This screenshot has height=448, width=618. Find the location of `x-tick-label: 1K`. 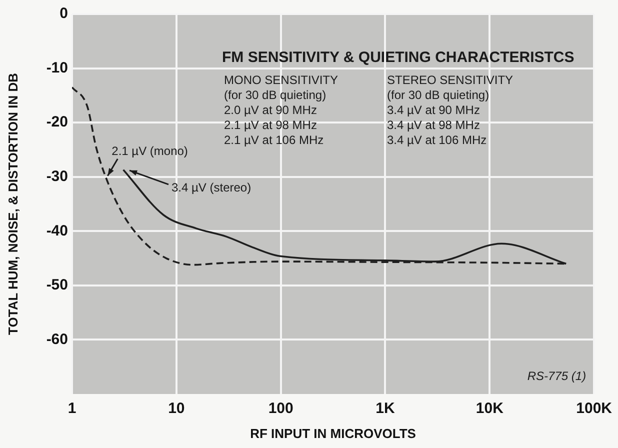

x-tick-label: 1K is located at coordinates (385, 409).